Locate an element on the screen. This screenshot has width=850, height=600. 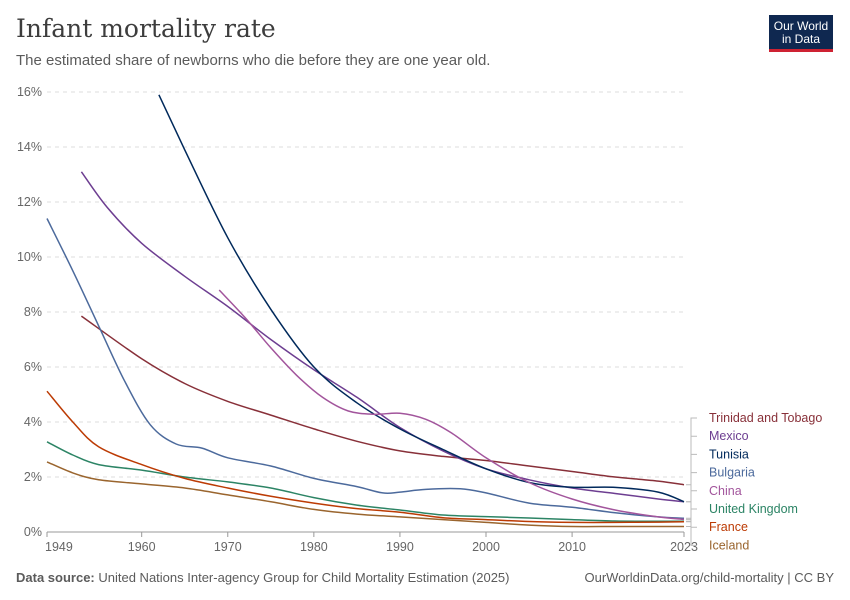
series-label: France is located at coordinates (728, 527).